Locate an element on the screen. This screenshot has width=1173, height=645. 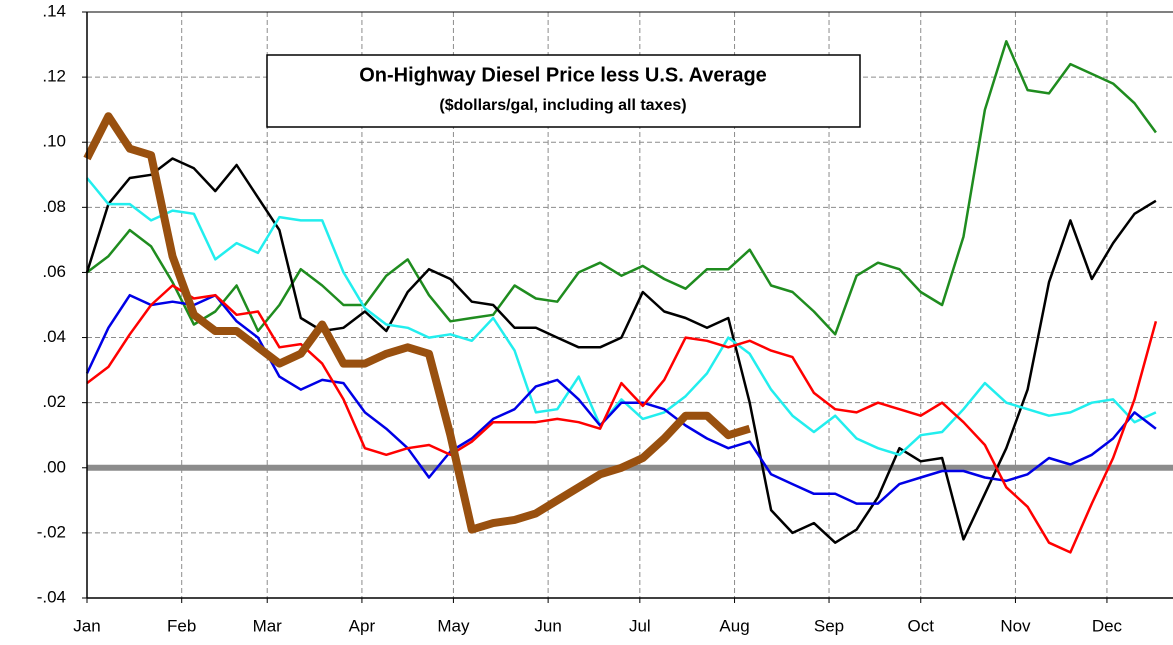
x-tick-label: Jan is located at coordinates (86, 625).